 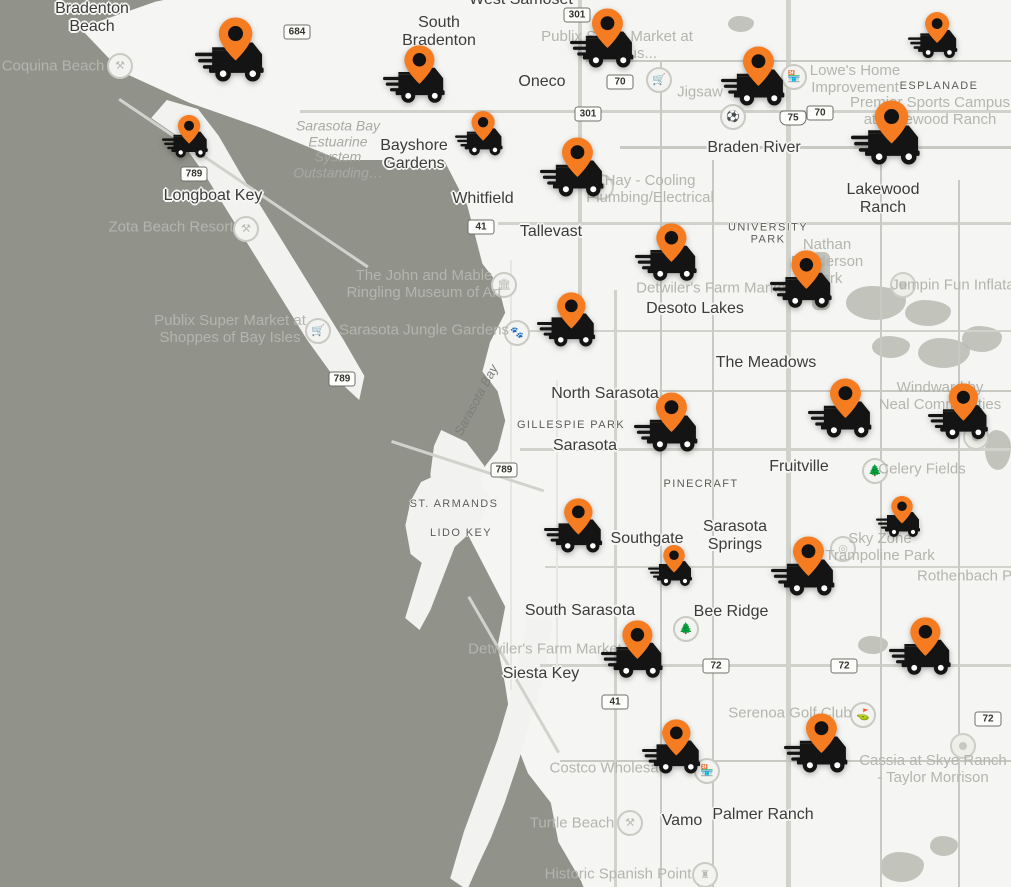 What do you see at coordinates (863, 715) in the screenshot?
I see `golf-icon: ⛳` at bounding box center [863, 715].